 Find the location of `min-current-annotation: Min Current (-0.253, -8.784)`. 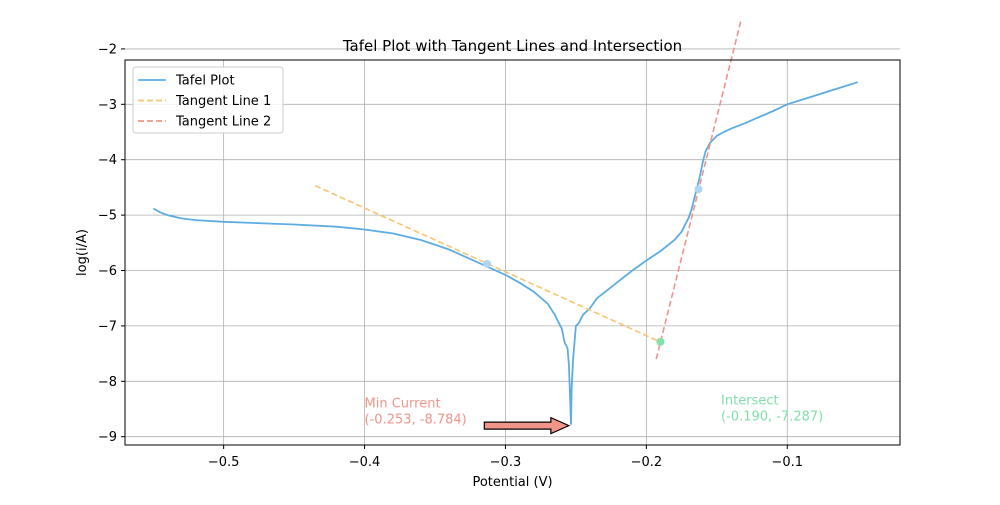

min-current-annotation: Min Current (-0.253, -8.784) is located at coordinates (416, 411).